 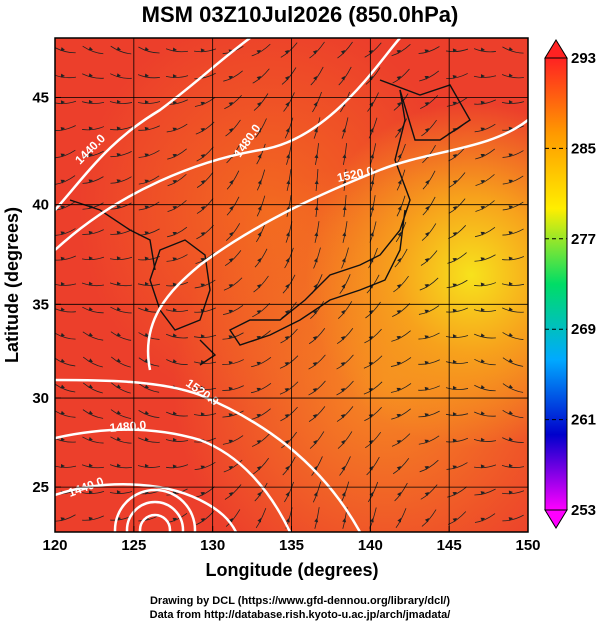 What do you see at coordinates (40, 398) in the screenshot?
I see `y-tick-label: 30` at bounding box center [40, 398].